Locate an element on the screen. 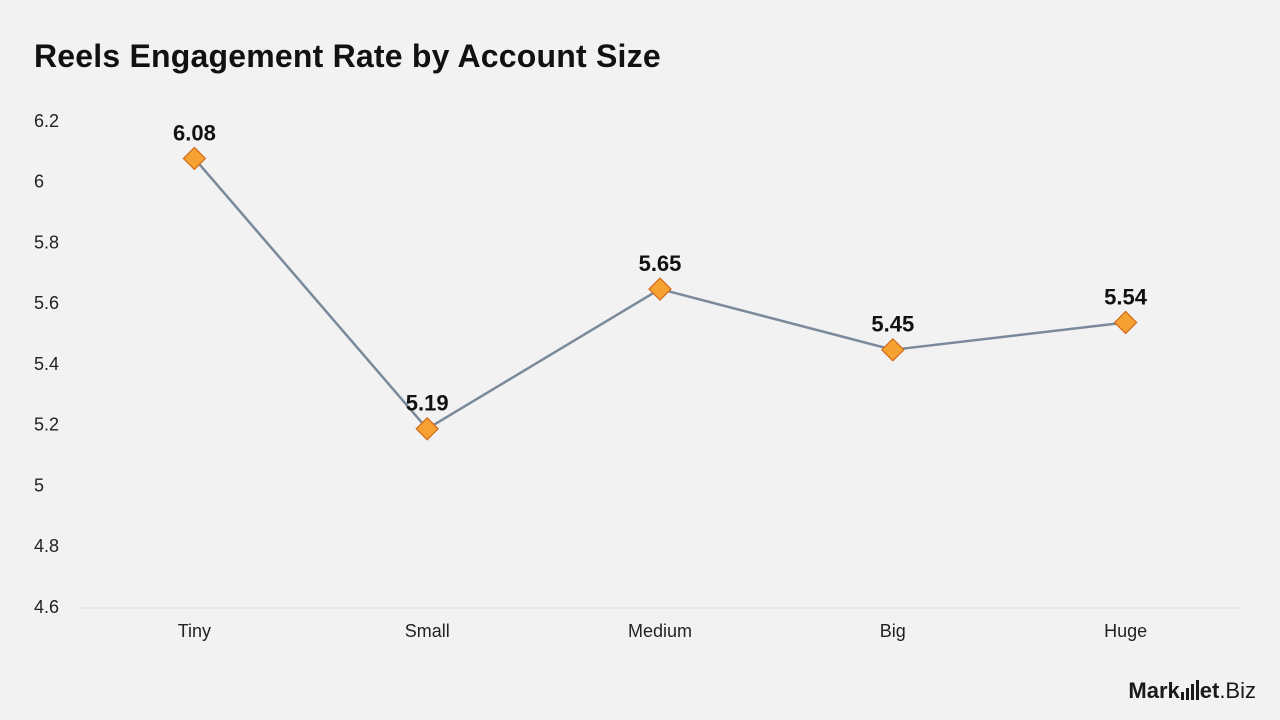 This screenshot has height=720, width=1280. chart-title: Reels Engagement Rate by Account Size is located at coordinates (347, 56).